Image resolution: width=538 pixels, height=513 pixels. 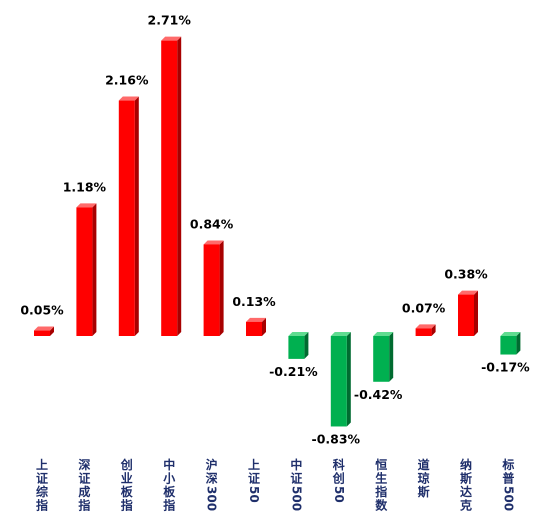 I want to click on category-digits: 300, so click(x=212, y=498).